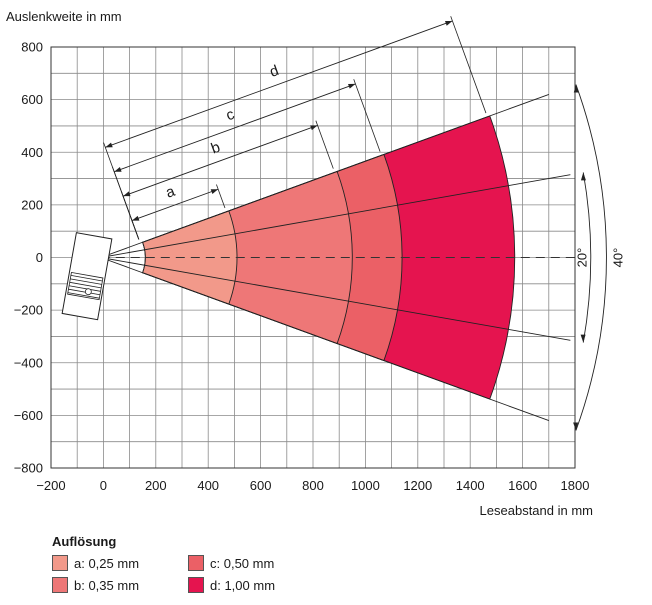 This screenshot has width=652, height=605. Describe the element at coordinates (261, 485) in the screenshot. I see `x-tick-label: 600` at that location.